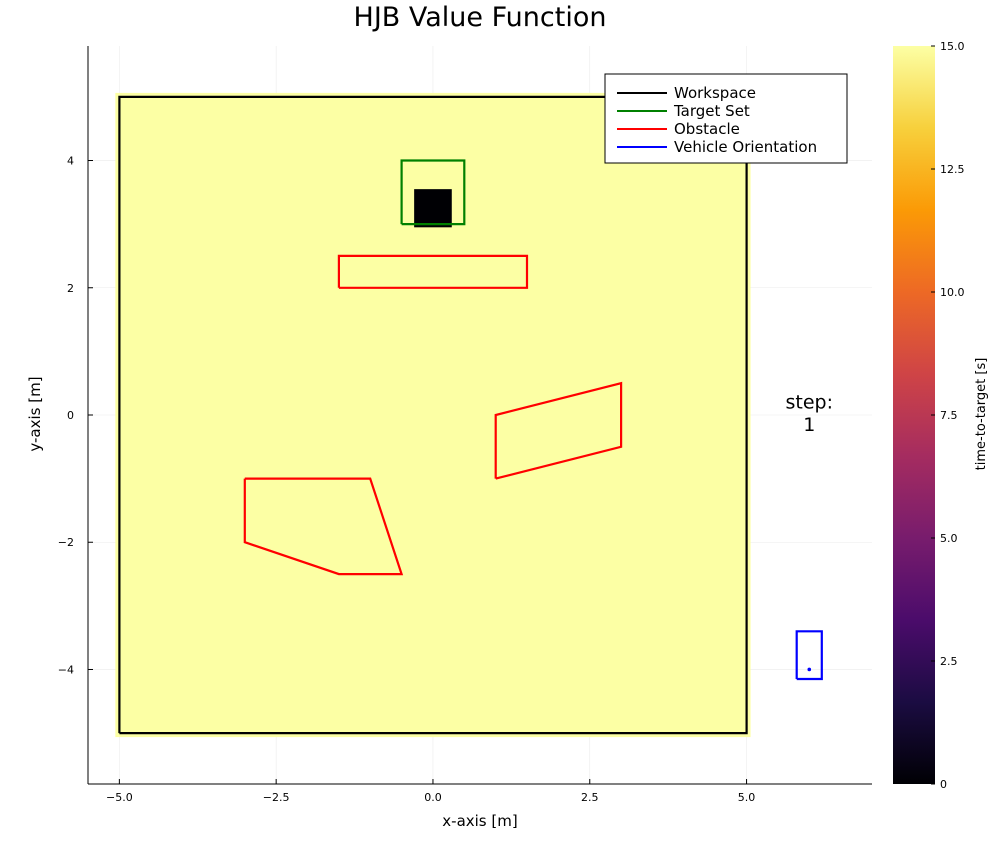 The image size is (1000, 854). What do you see at coordinates (809, 425) in the screenshot?
I see `step-annotation-1: 1` at bounding box center [809, 425].